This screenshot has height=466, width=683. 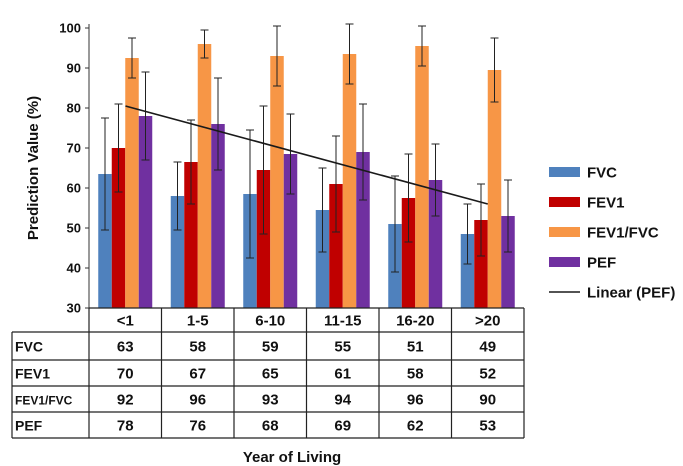 I want to click on table-cell: 68, so click(x=270, y=426).